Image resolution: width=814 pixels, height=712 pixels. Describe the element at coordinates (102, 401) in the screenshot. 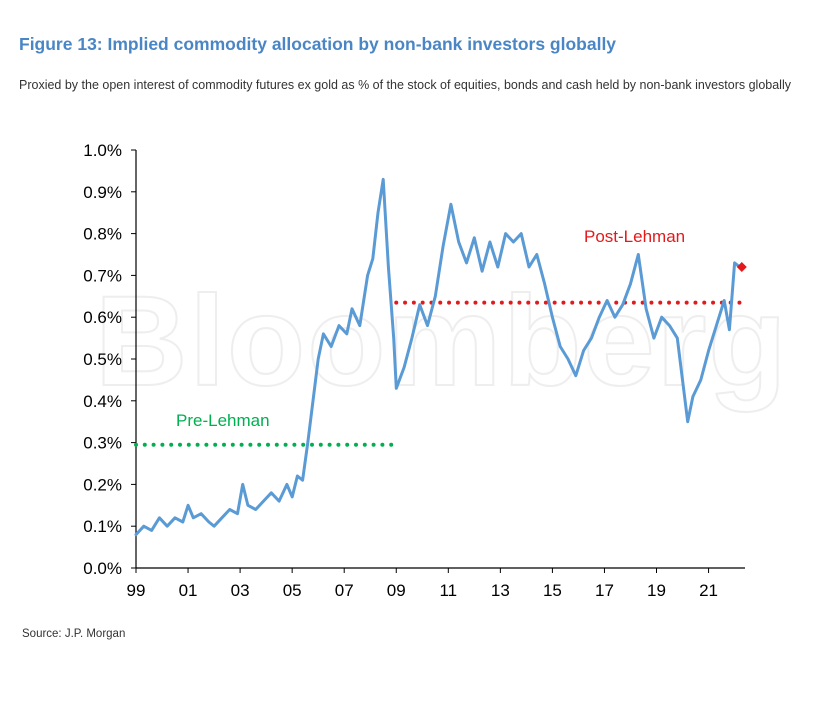

I see `y-tick-label: 0.4%` at that location.